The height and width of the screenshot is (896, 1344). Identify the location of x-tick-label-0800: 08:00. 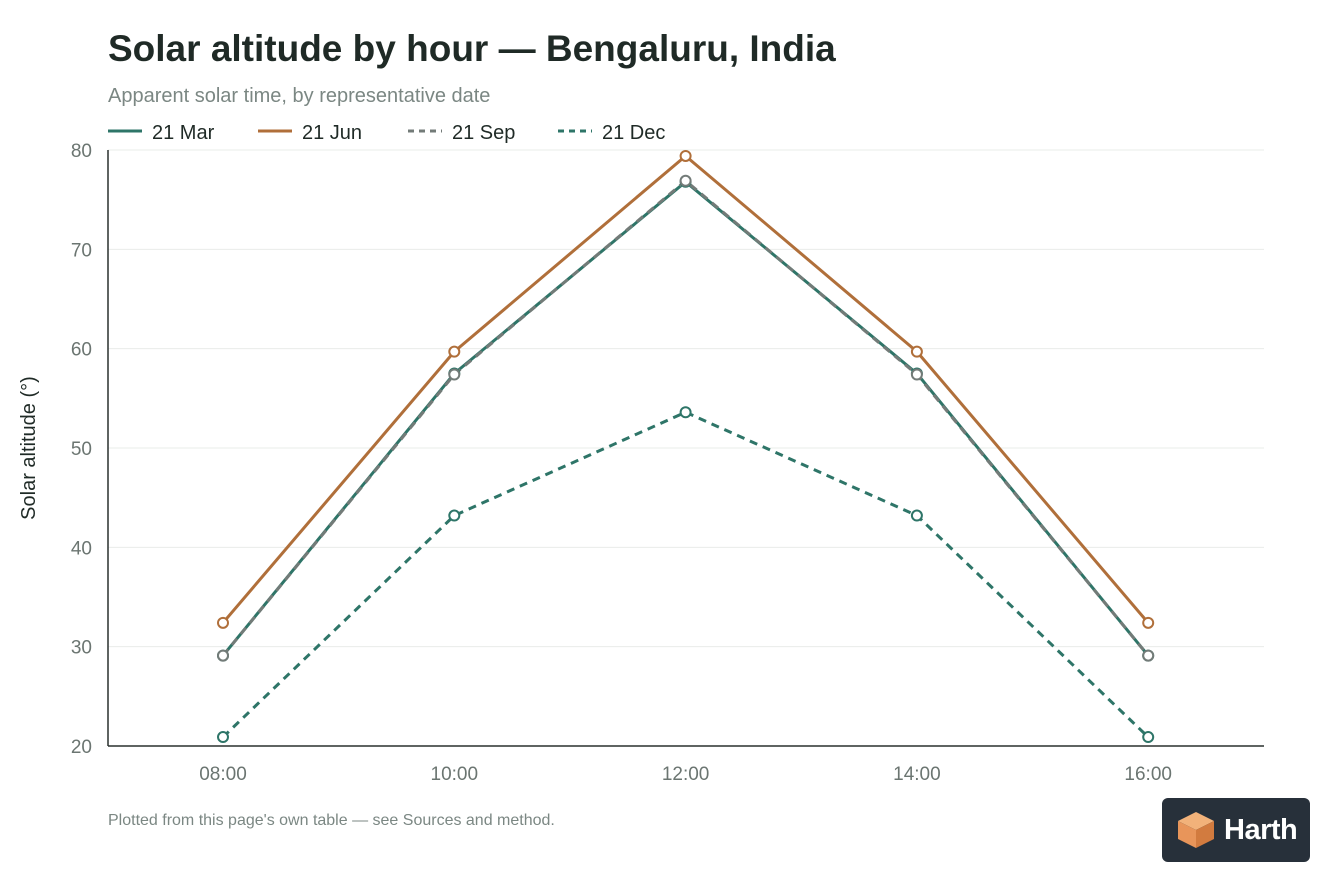
(223, 774).